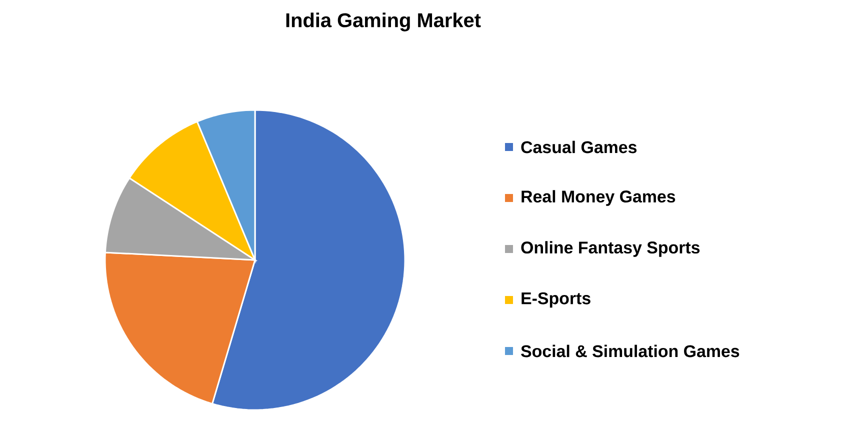 This screenshot has height=424, width=856. What do you see at coordinates (383, 22) in the screenshot?
I see `chart-title: India Gaming Market` at bounding box center [383, 22].